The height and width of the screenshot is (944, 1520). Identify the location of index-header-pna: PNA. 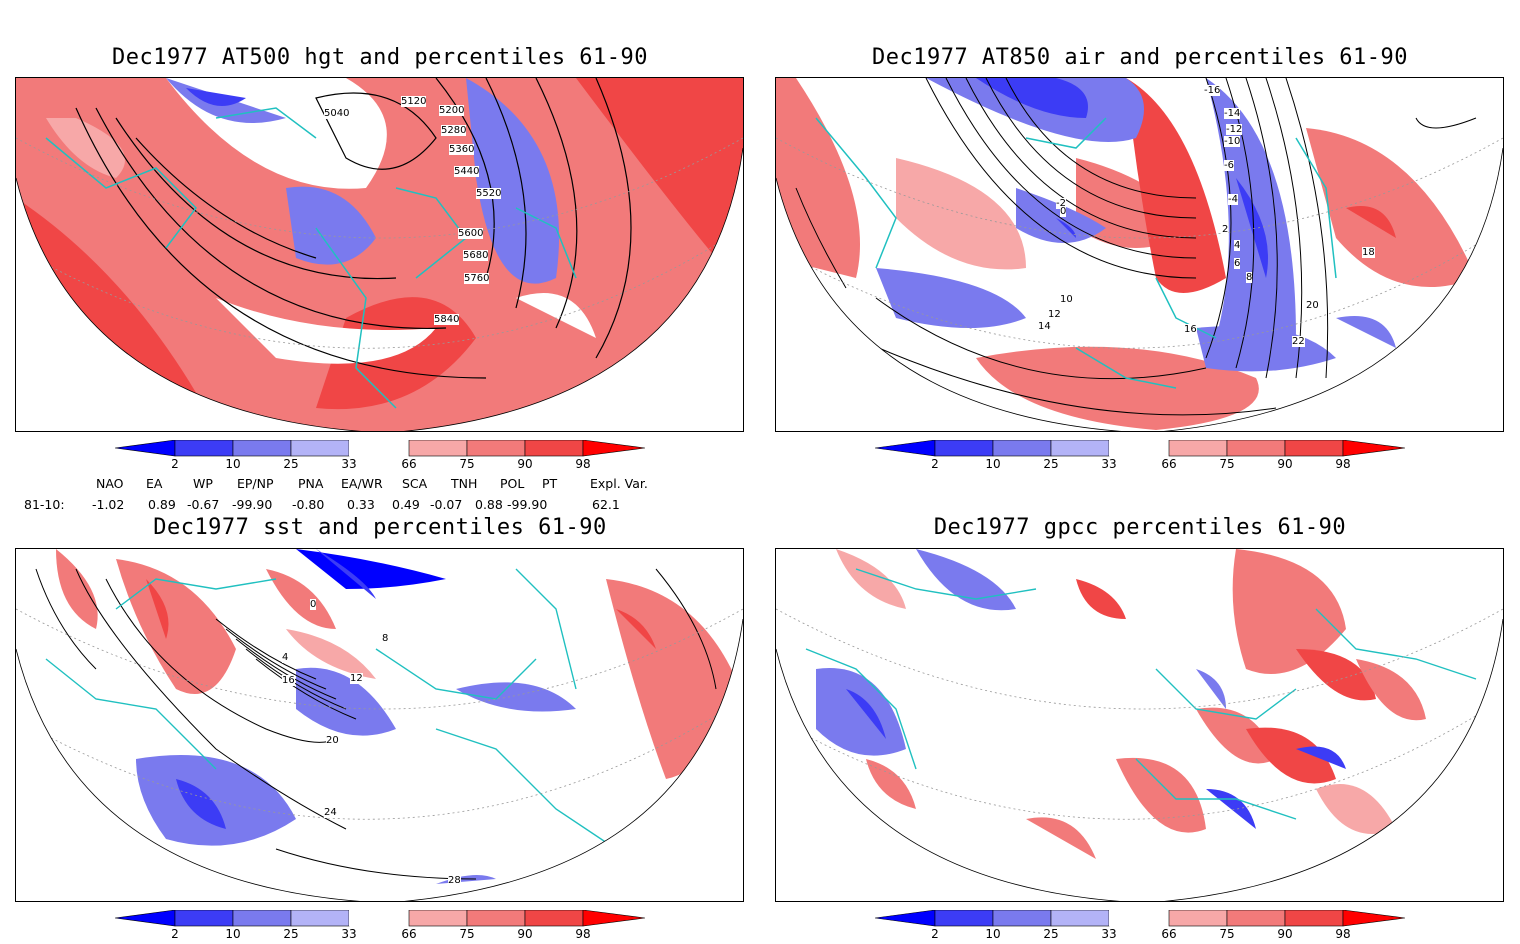
(311, 483).